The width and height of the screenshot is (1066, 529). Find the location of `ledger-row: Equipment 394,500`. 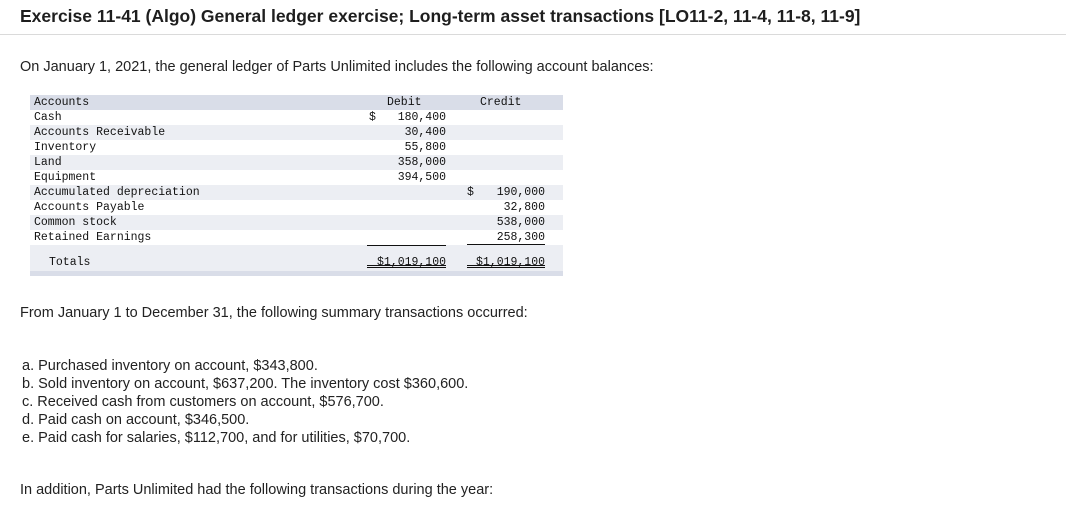

ledger-row: Equipment 394,500 is located at coordinates (296, 177).